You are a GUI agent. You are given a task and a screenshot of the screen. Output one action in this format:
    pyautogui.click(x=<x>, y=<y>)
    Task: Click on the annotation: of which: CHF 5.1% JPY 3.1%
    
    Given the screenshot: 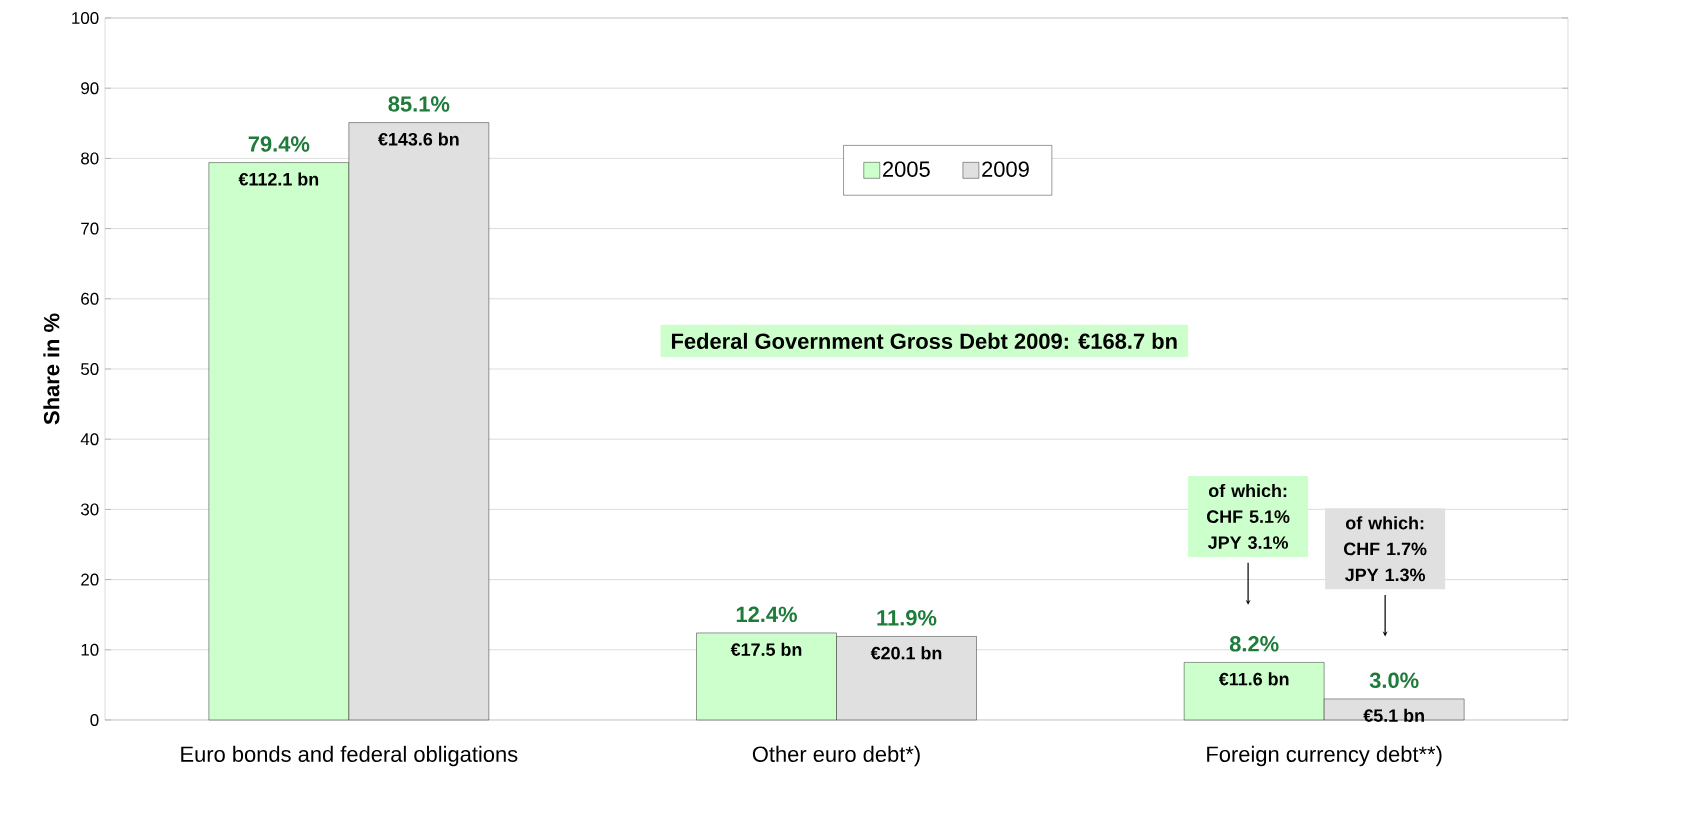 What is the action you would take?
    pyautogui.click(x=1248, y=516)
    